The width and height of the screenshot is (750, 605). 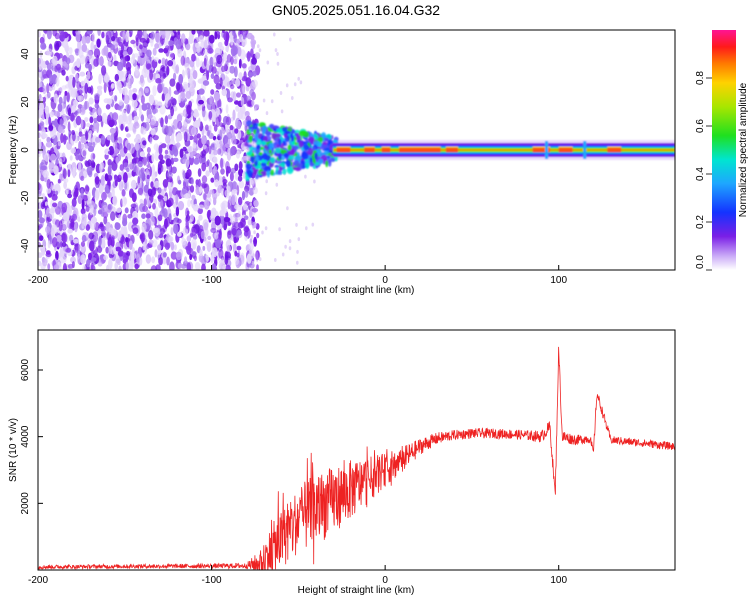 What do you see at coordinates (385, 280) in the screenshot?
I see `spectrogram-x-tick-label: 0` at bounding box center [385, 280].